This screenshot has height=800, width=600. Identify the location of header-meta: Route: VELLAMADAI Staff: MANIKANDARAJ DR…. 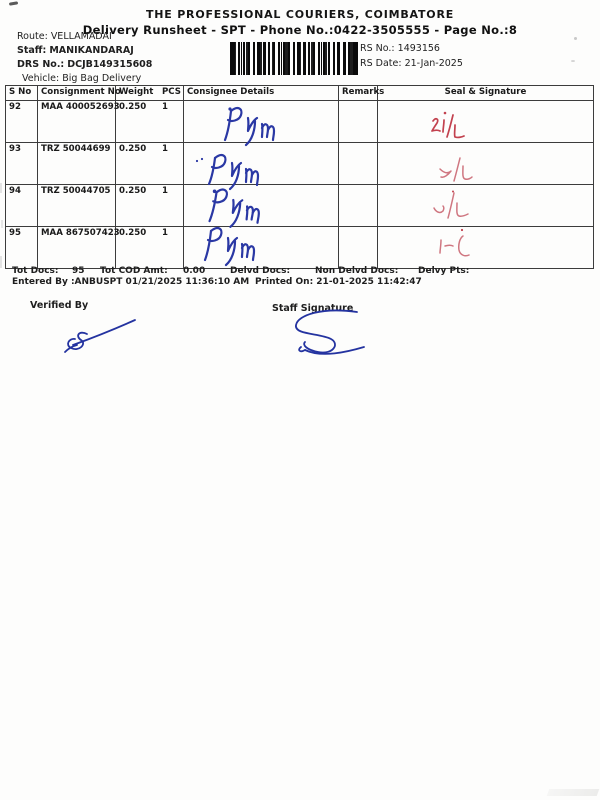
(84, 58).